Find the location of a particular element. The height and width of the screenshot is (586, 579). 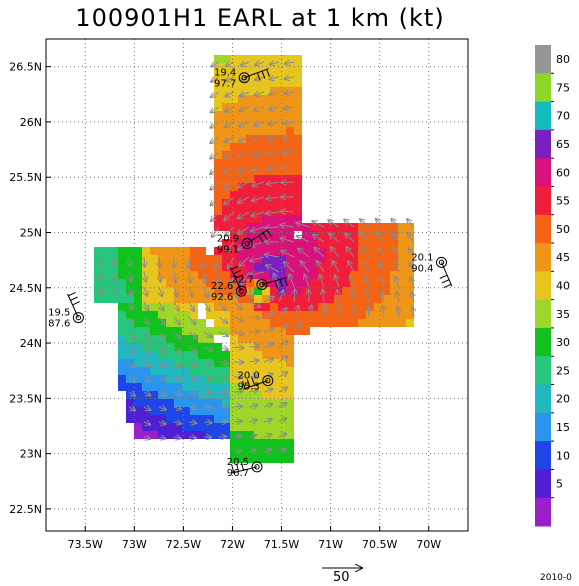

y-tick-label: 23.5N is located at coordinates (25, 398).